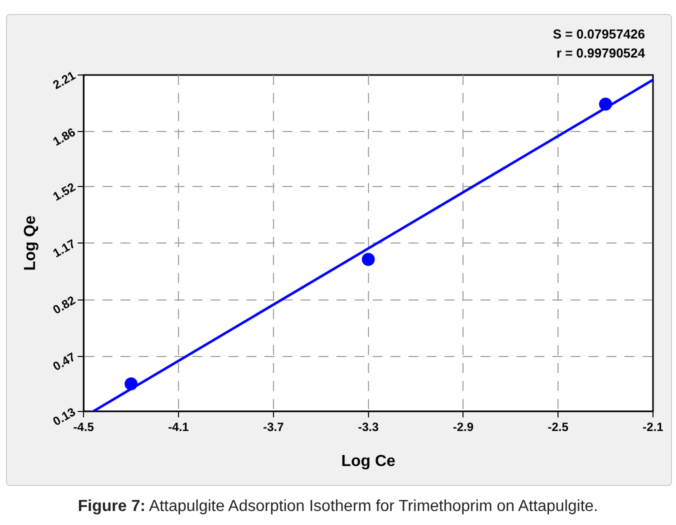 This screenshot has width=676, height=525. What do you see at coordinates (368, 427) in the screenshot?
I see `x-tick-label: -3.3` at bounding box center [368, 427].